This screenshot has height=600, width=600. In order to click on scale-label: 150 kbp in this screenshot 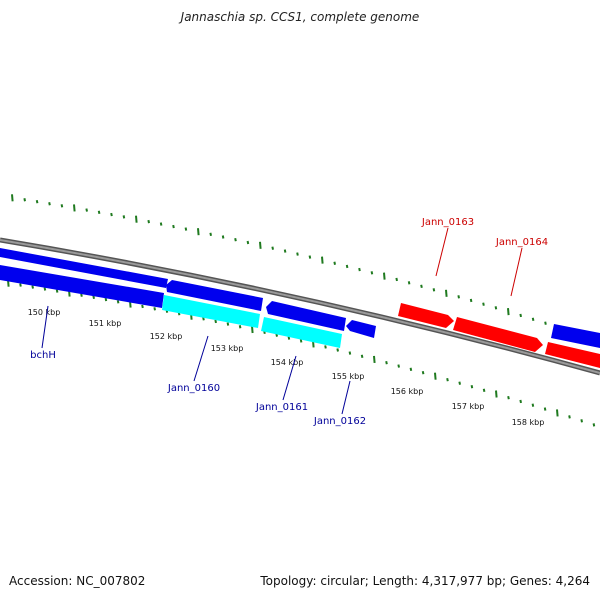, I will do `click(44, 312)`.